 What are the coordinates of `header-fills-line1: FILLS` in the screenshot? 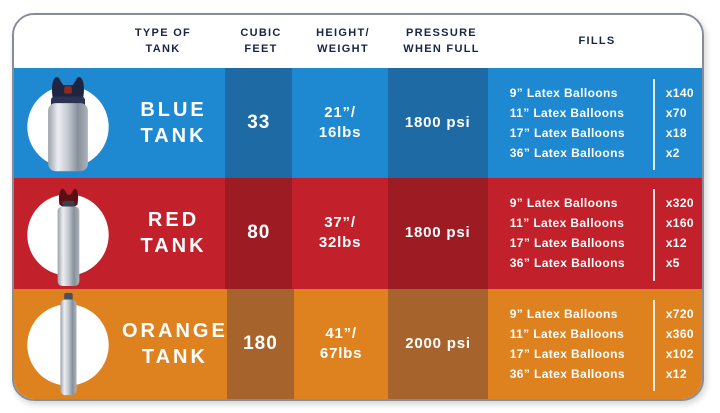 It's located at (597, 40).